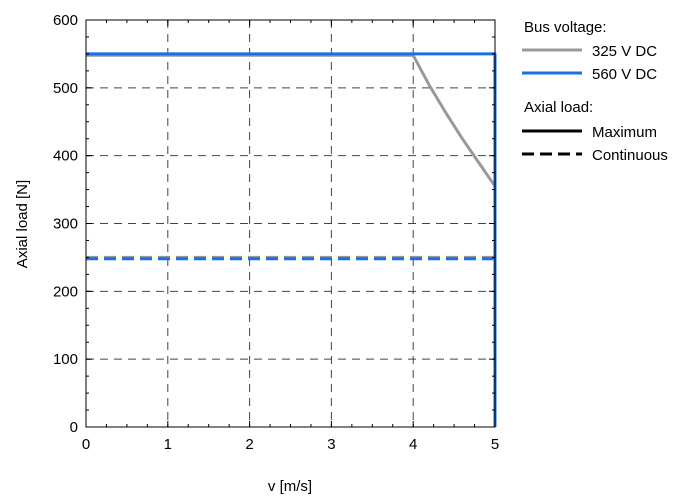  Describe the element at coordinates (168, 444) in the screenshot. I see `x-tick-label: 1` at that location.